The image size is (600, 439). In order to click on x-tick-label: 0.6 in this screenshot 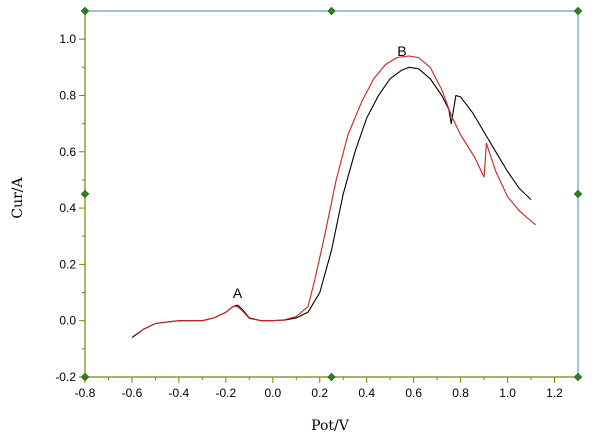, I will do `click(413, 393)`.